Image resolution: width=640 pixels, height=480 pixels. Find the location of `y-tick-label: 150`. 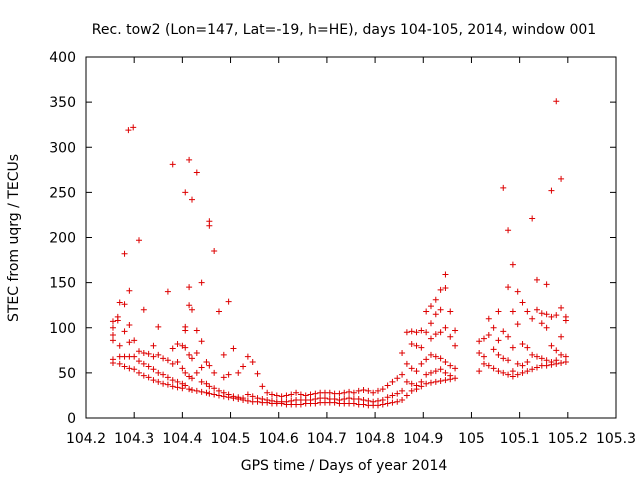

y-tick-label: 150 is located at coordinates (62, 284).